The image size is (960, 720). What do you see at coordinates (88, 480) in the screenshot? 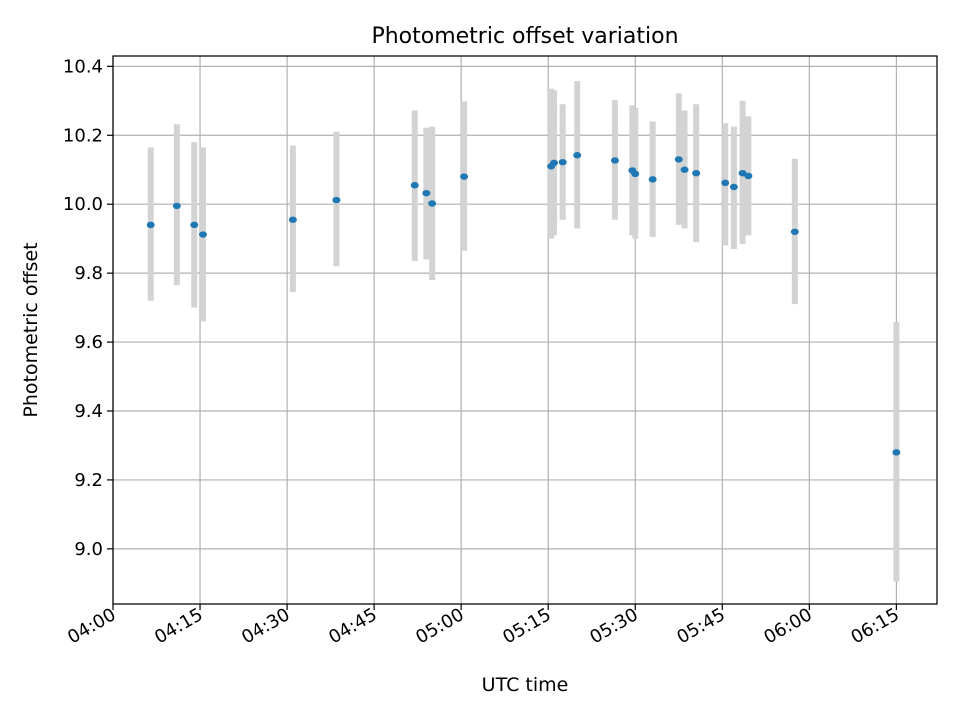
I see `y-tick-label: 9.2` at bounding box center [88, 480].